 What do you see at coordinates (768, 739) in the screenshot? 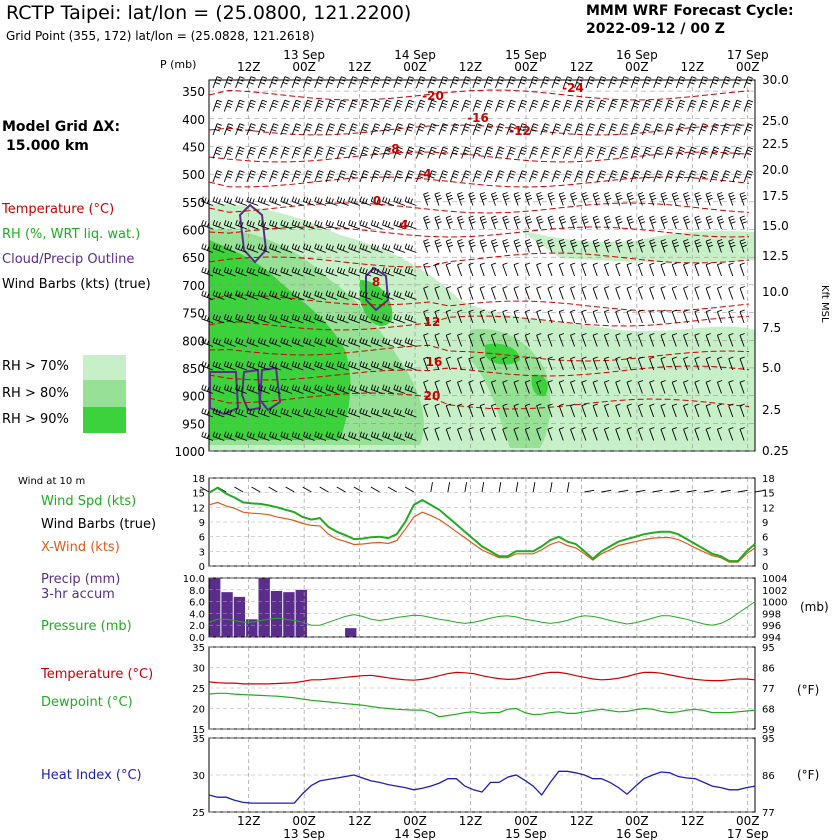
I see `right-tick-label: 95` at bounding box center [768, 739].